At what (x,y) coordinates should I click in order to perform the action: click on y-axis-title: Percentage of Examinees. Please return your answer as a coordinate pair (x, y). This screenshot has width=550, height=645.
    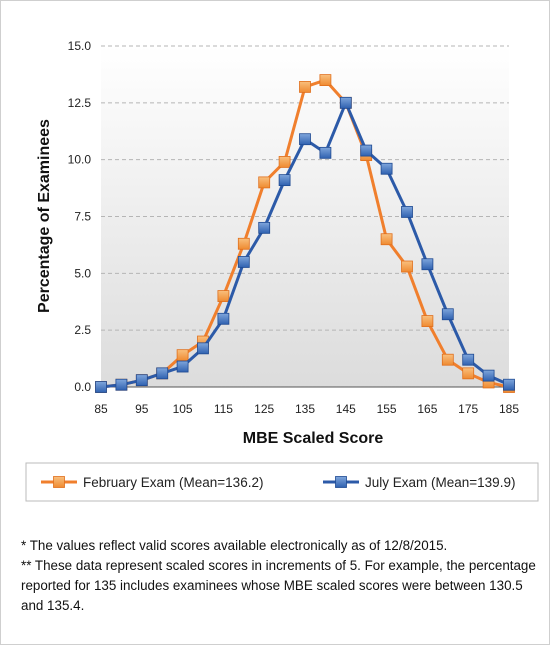
    Looking at the image, I should click on (44, 216).